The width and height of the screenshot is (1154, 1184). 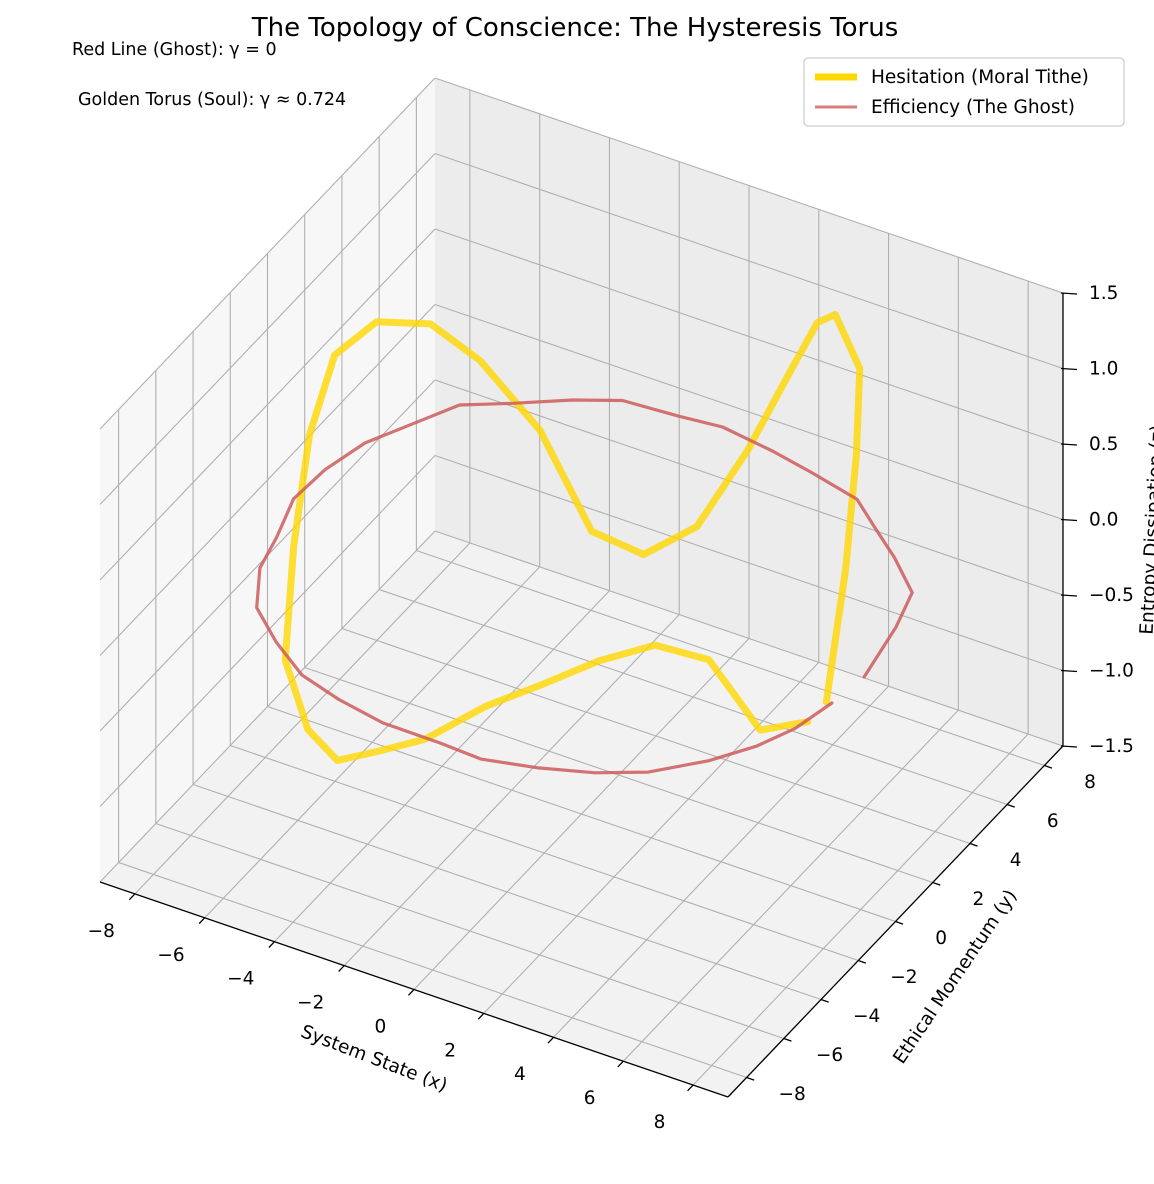 What do you see at coordinates (1111, 746) in the screenshot?
I see `z-tick-label: −1.5` at bounding box center [1111, 746].